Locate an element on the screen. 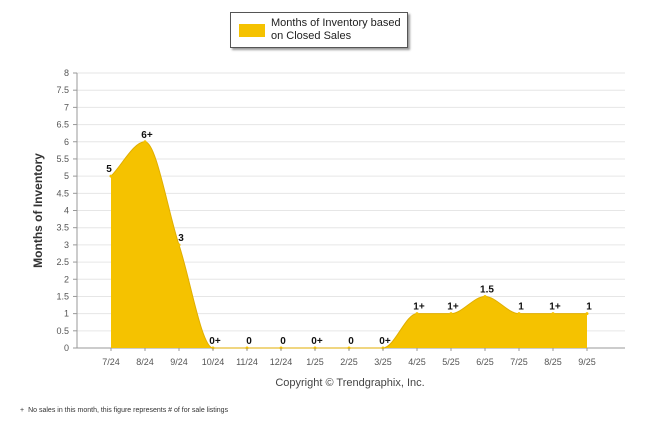  x-tick-label: 5/25 is located at coordinates (451, 362).